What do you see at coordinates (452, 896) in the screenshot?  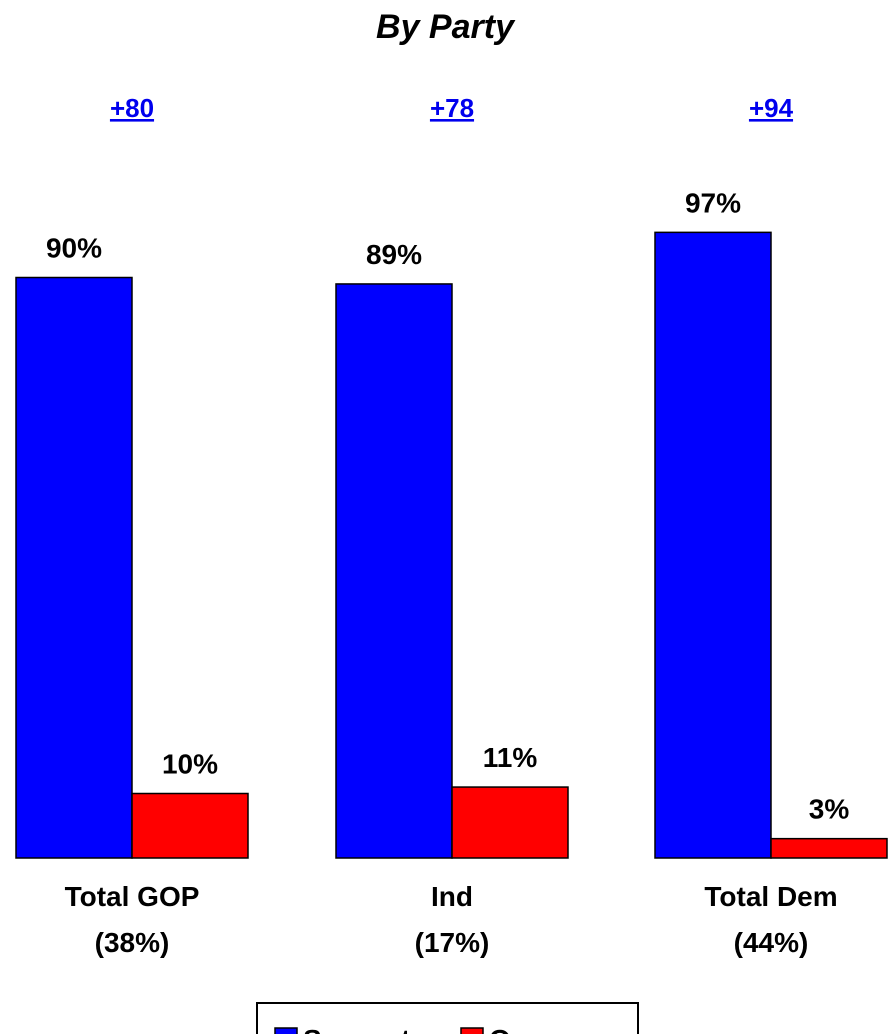 I see `category-label-ind: Ind` at bounding box center [452, 896].